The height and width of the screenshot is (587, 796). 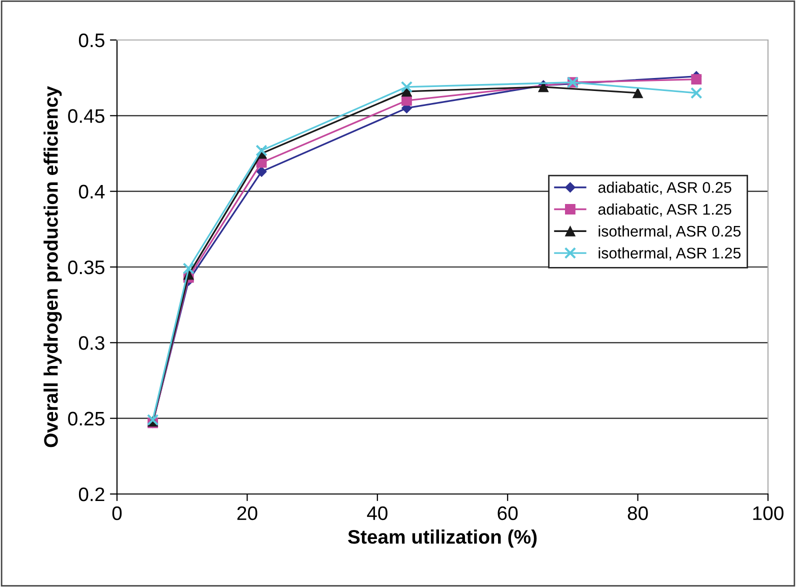 What do you see at coordinates (442, 538) in the screenshot?
I see `x-axis-title: Steam utilization (%)` at bounding box center [442, 538].